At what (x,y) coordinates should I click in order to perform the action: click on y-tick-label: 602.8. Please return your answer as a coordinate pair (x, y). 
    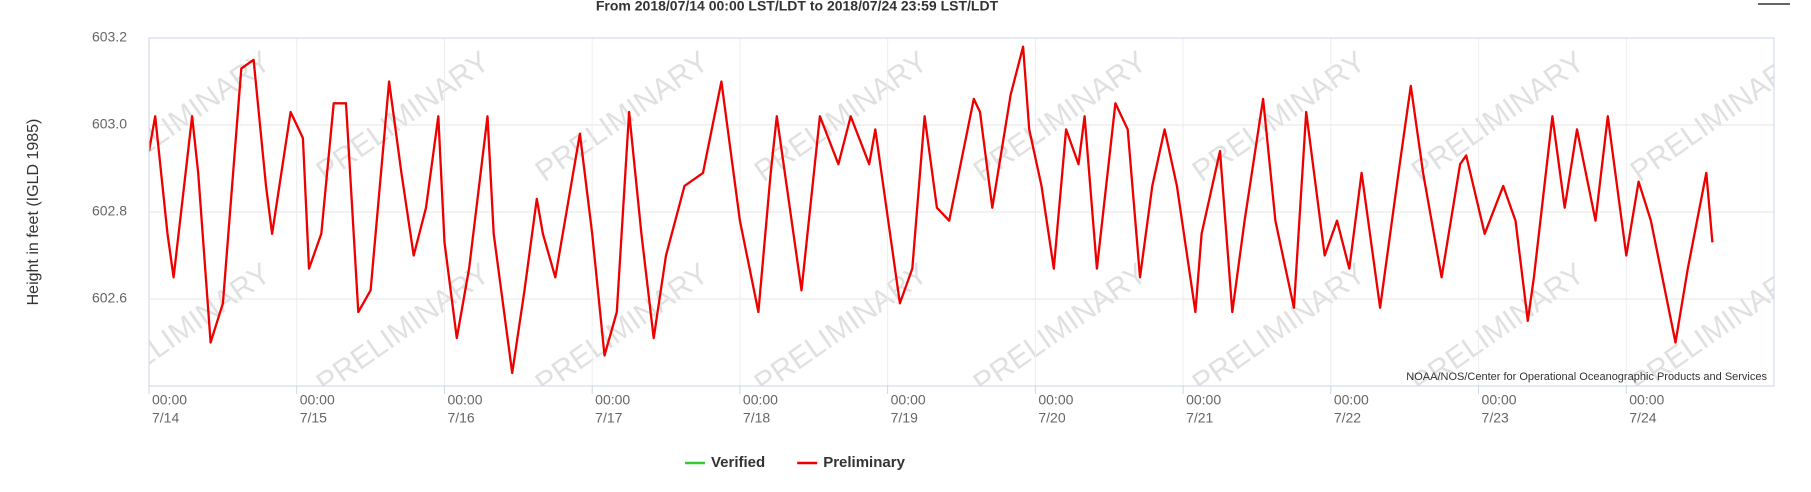
    Looking at the image, I should click on (109, 211).